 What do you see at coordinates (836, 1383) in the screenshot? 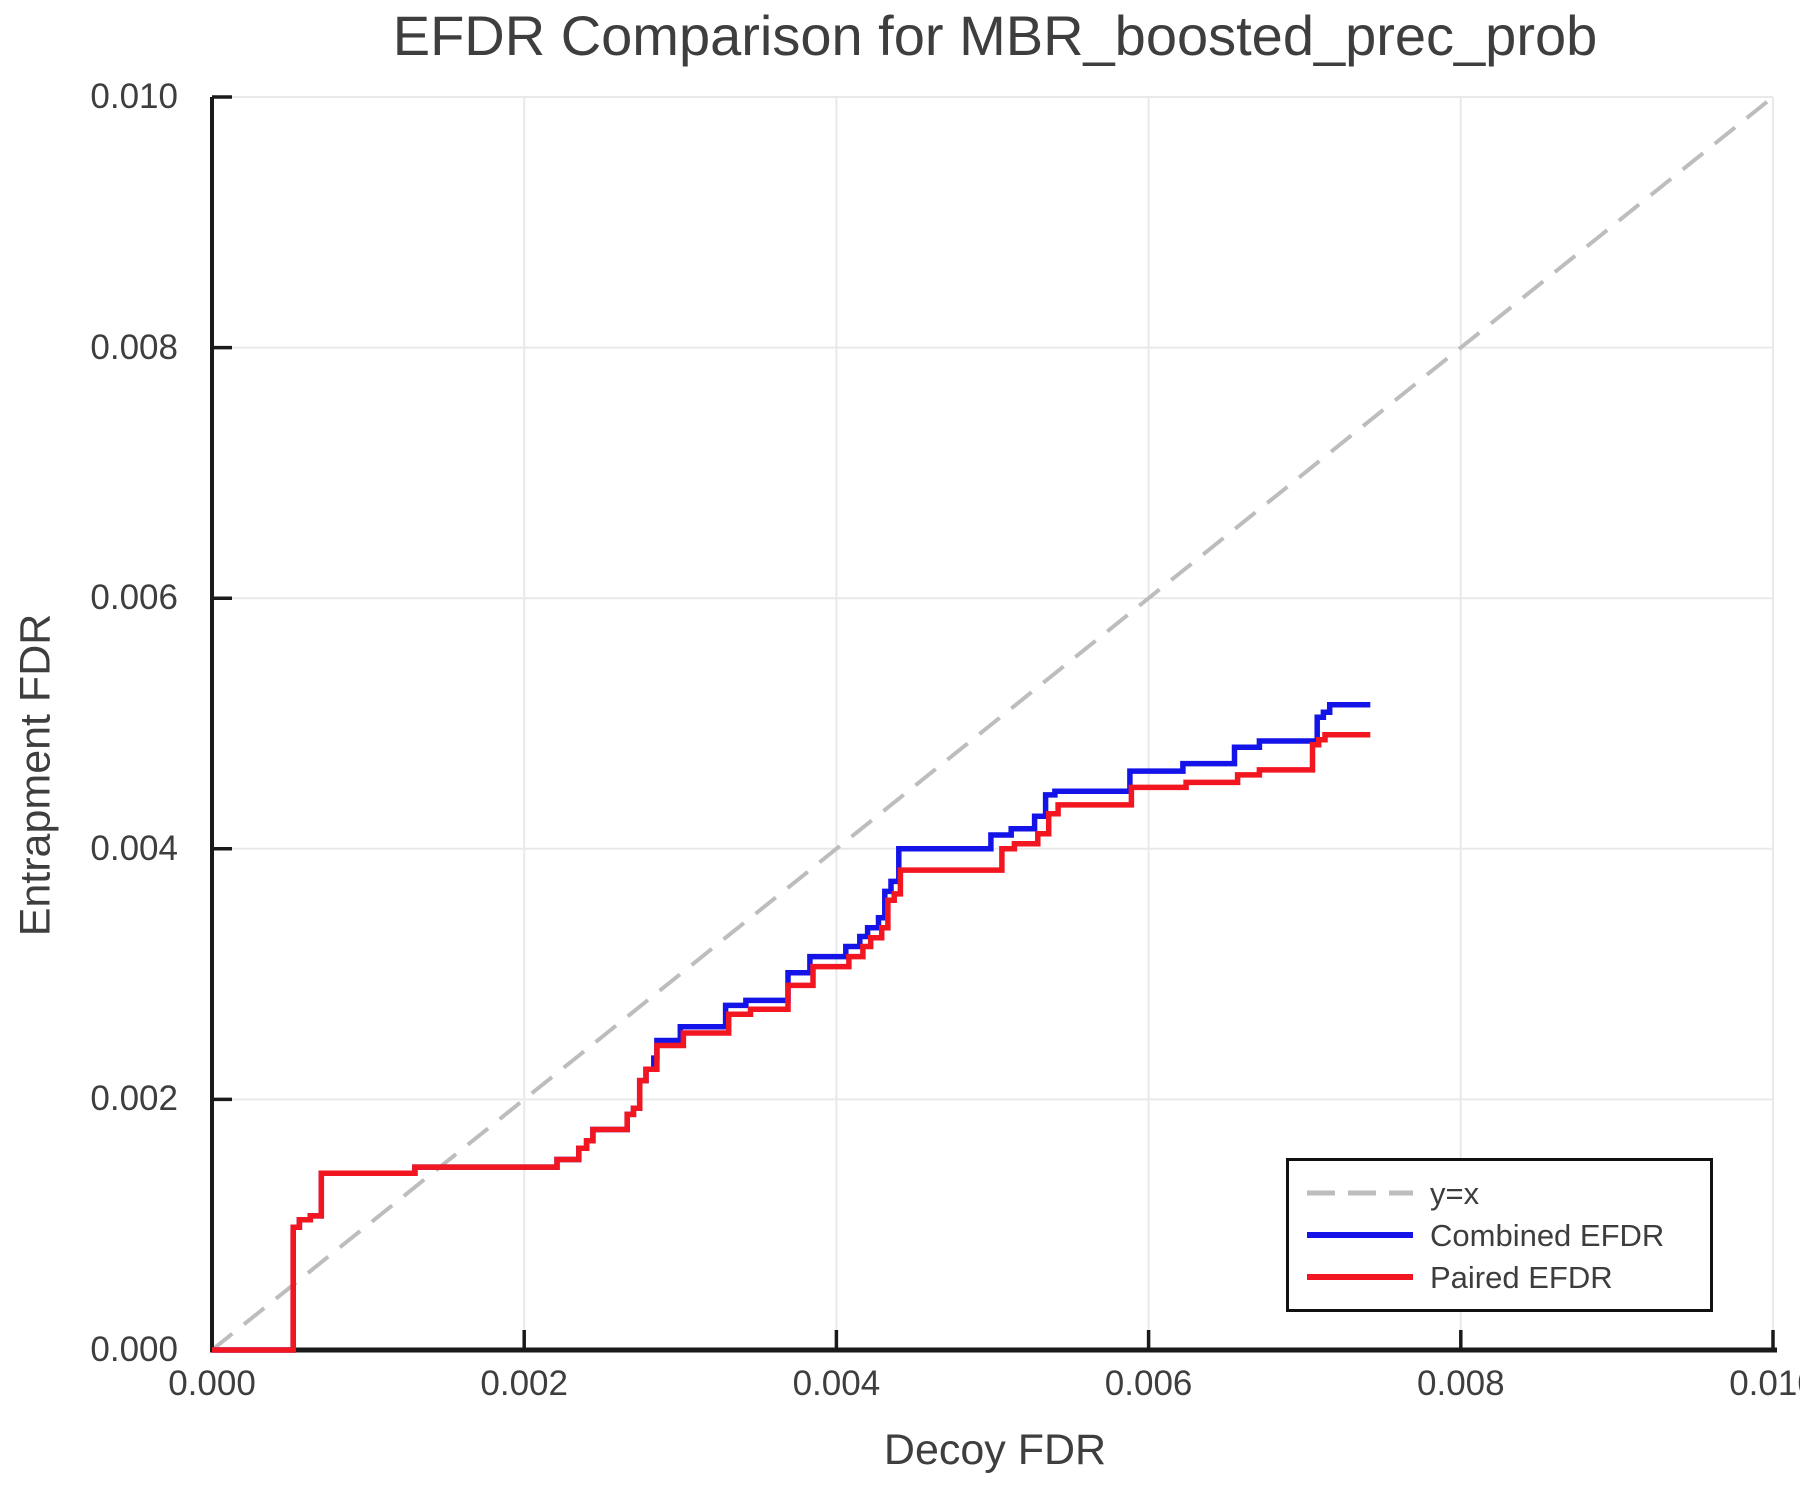
I see `x-tick-label: 0.004` at bounding box center [836, 1383].